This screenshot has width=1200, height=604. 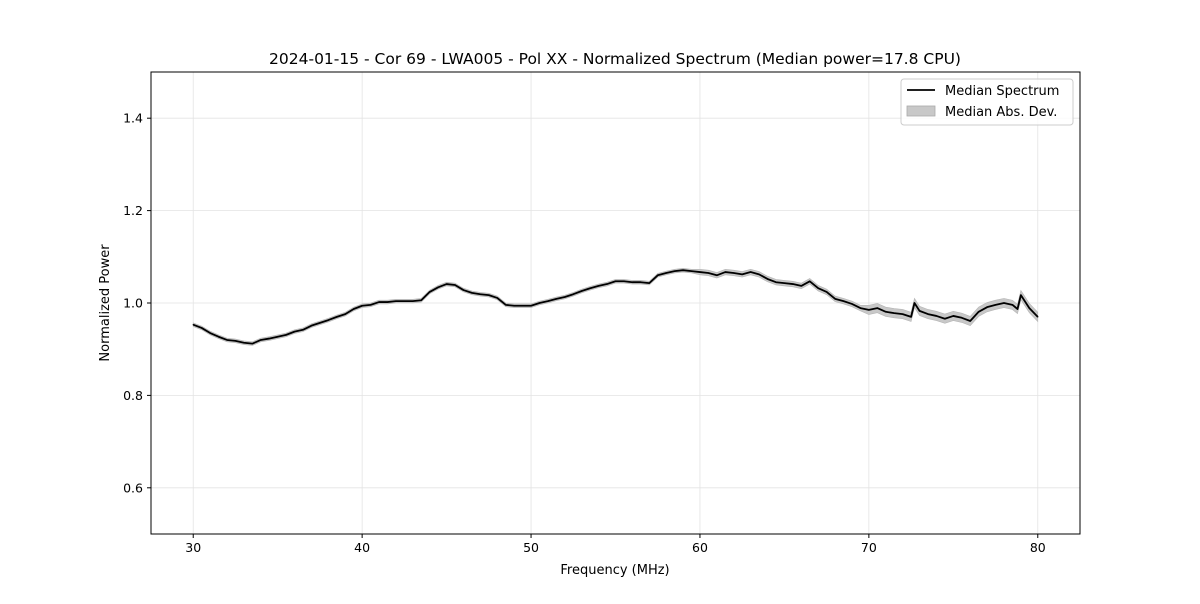 I want to click on x-tick-label: 80, so click(x=1038, y=547).